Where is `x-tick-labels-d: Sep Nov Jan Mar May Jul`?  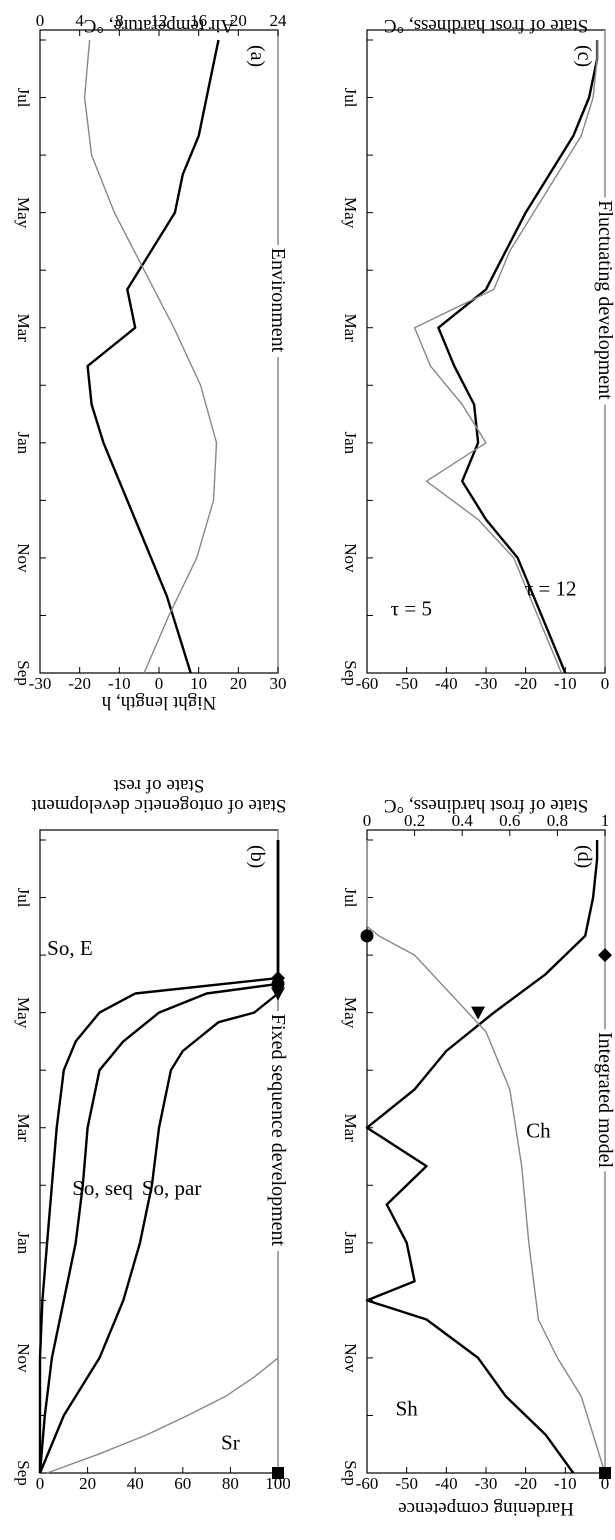 x-tick-labels-d: Sep Nov Jan Mar May Jul is located at coordinates (357, 1162).